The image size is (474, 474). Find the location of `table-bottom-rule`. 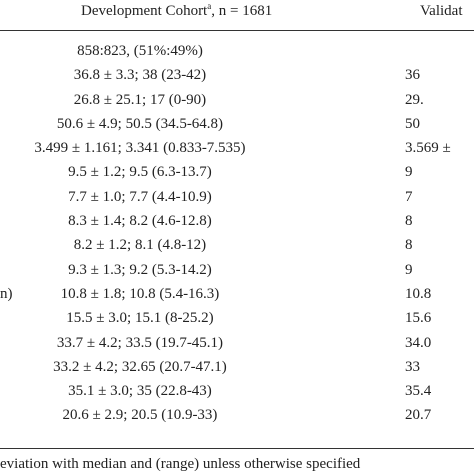

table-bottom-rule is located at coordinates (237, 448).